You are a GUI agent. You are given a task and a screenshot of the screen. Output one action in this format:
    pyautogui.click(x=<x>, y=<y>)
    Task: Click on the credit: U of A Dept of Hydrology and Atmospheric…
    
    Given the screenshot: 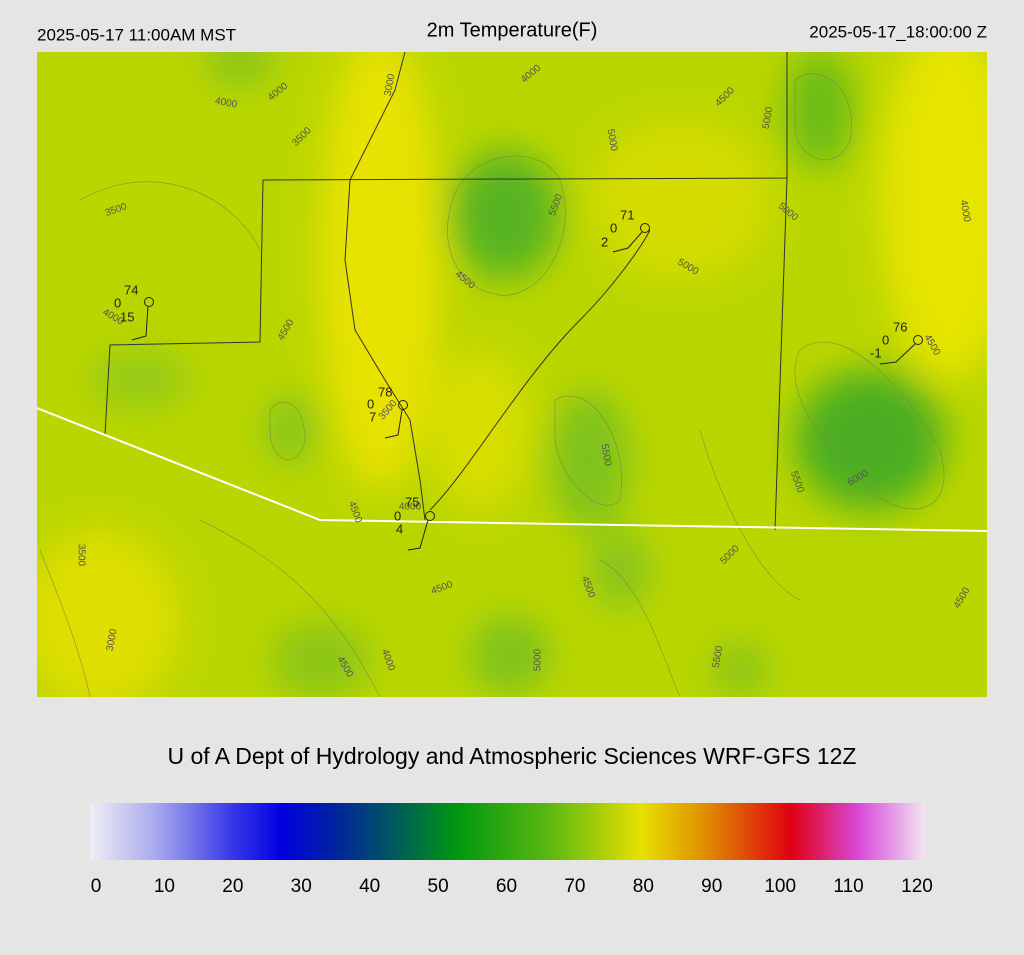 What is the action you would take?
    pyautogui.click(x=511, y=756)
    